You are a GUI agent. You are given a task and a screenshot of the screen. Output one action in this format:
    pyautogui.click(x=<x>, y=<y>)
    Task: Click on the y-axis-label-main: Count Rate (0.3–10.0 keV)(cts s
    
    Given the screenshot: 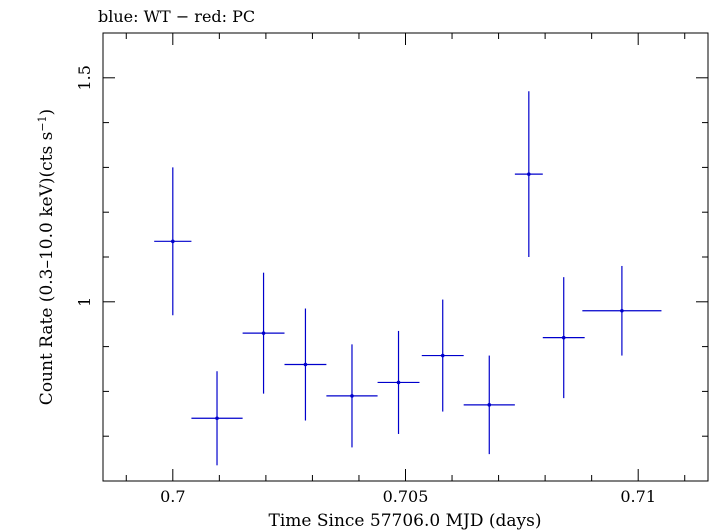 What is the action you would take?
    pyautogui.click(x=47, y=269)
    